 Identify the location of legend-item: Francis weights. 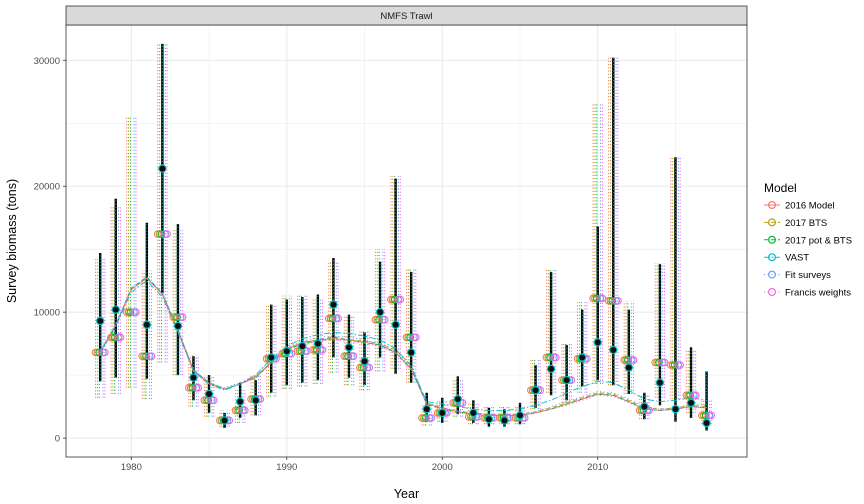
(807, 293).